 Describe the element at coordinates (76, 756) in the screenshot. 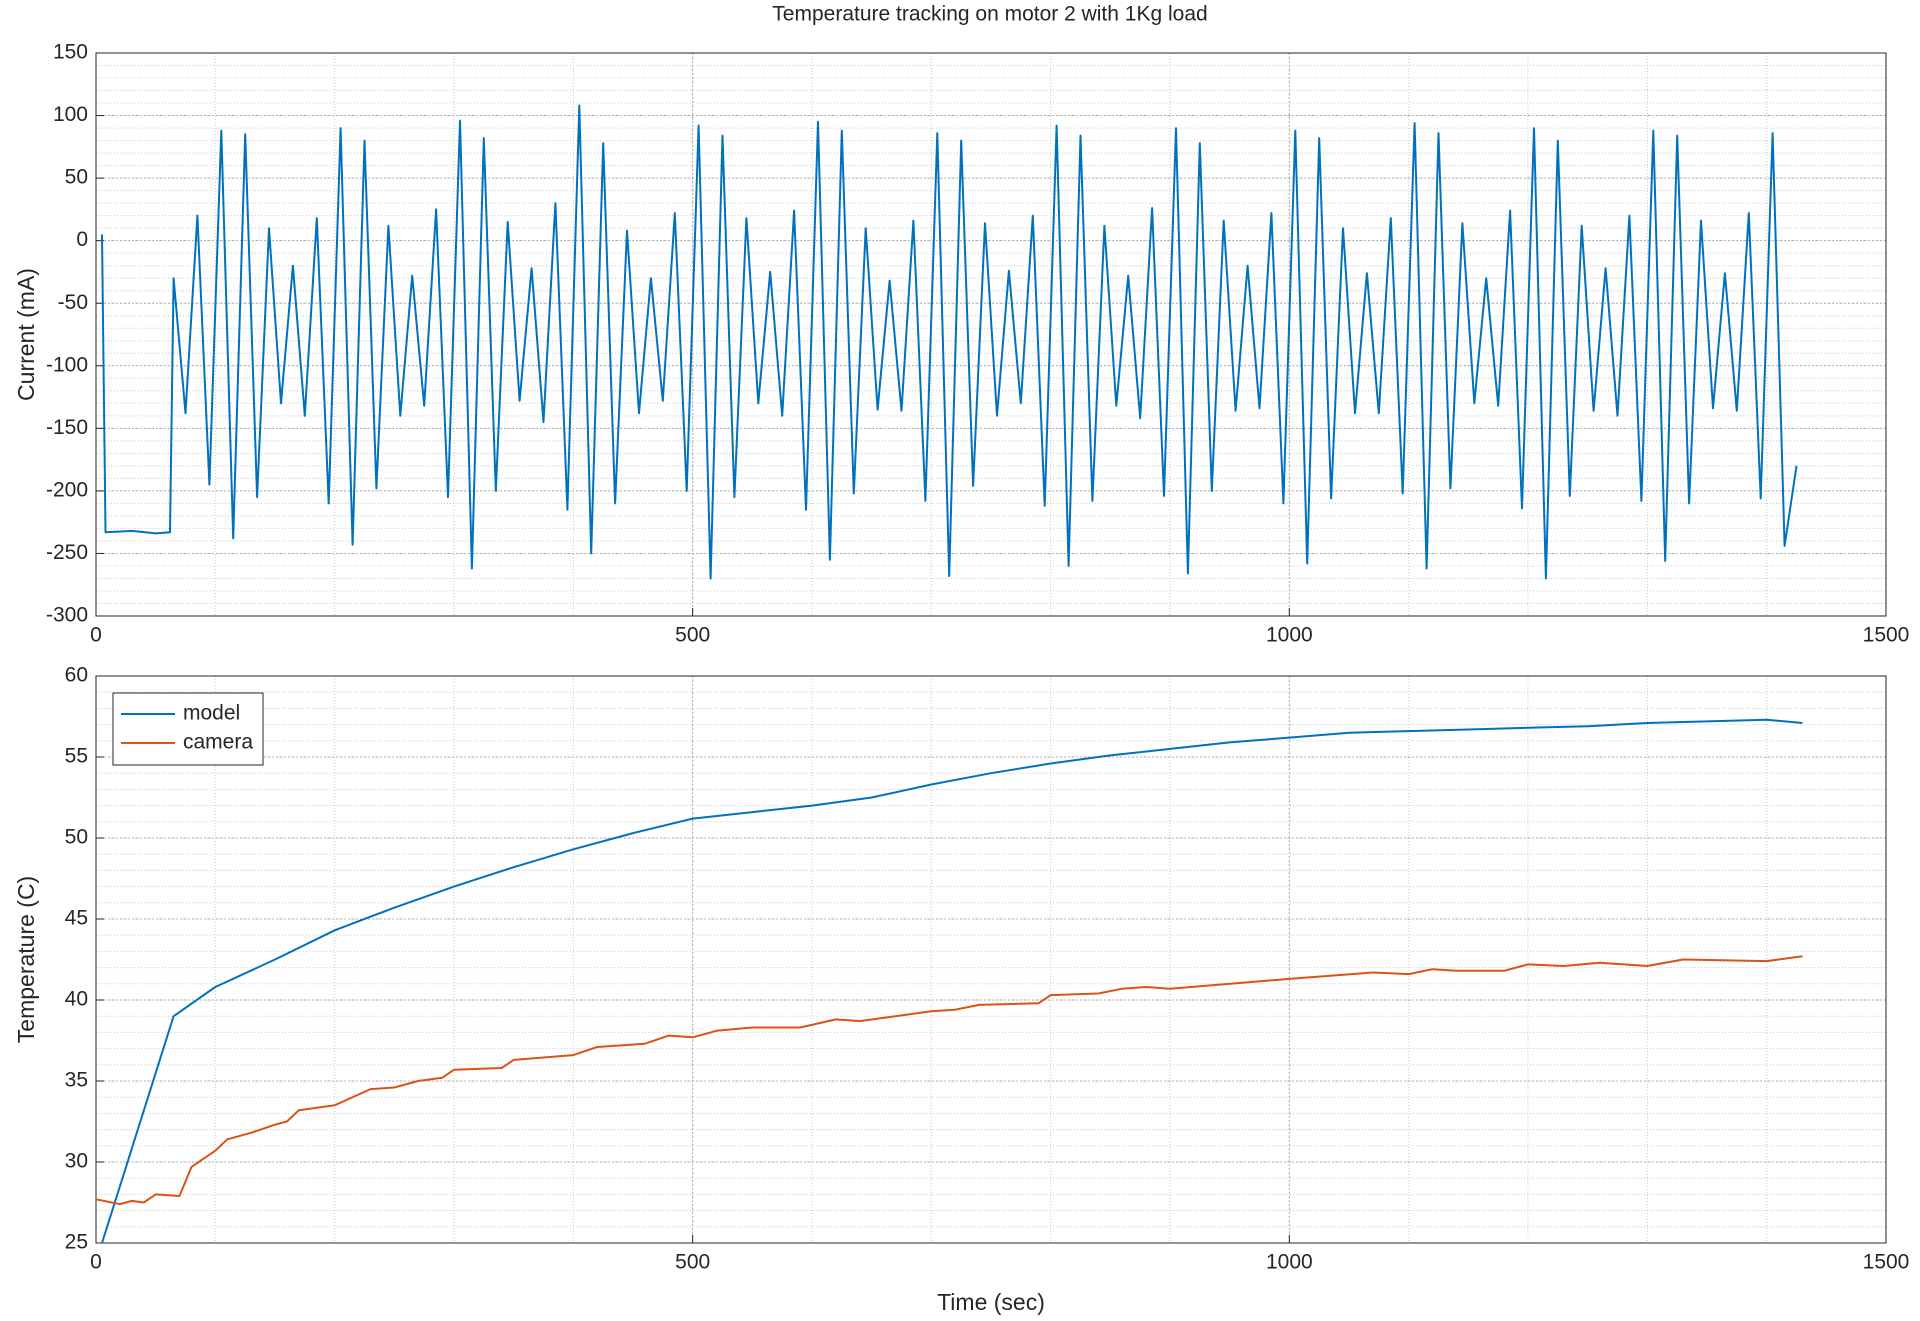

I see `y-tick-label: 55` at that location.